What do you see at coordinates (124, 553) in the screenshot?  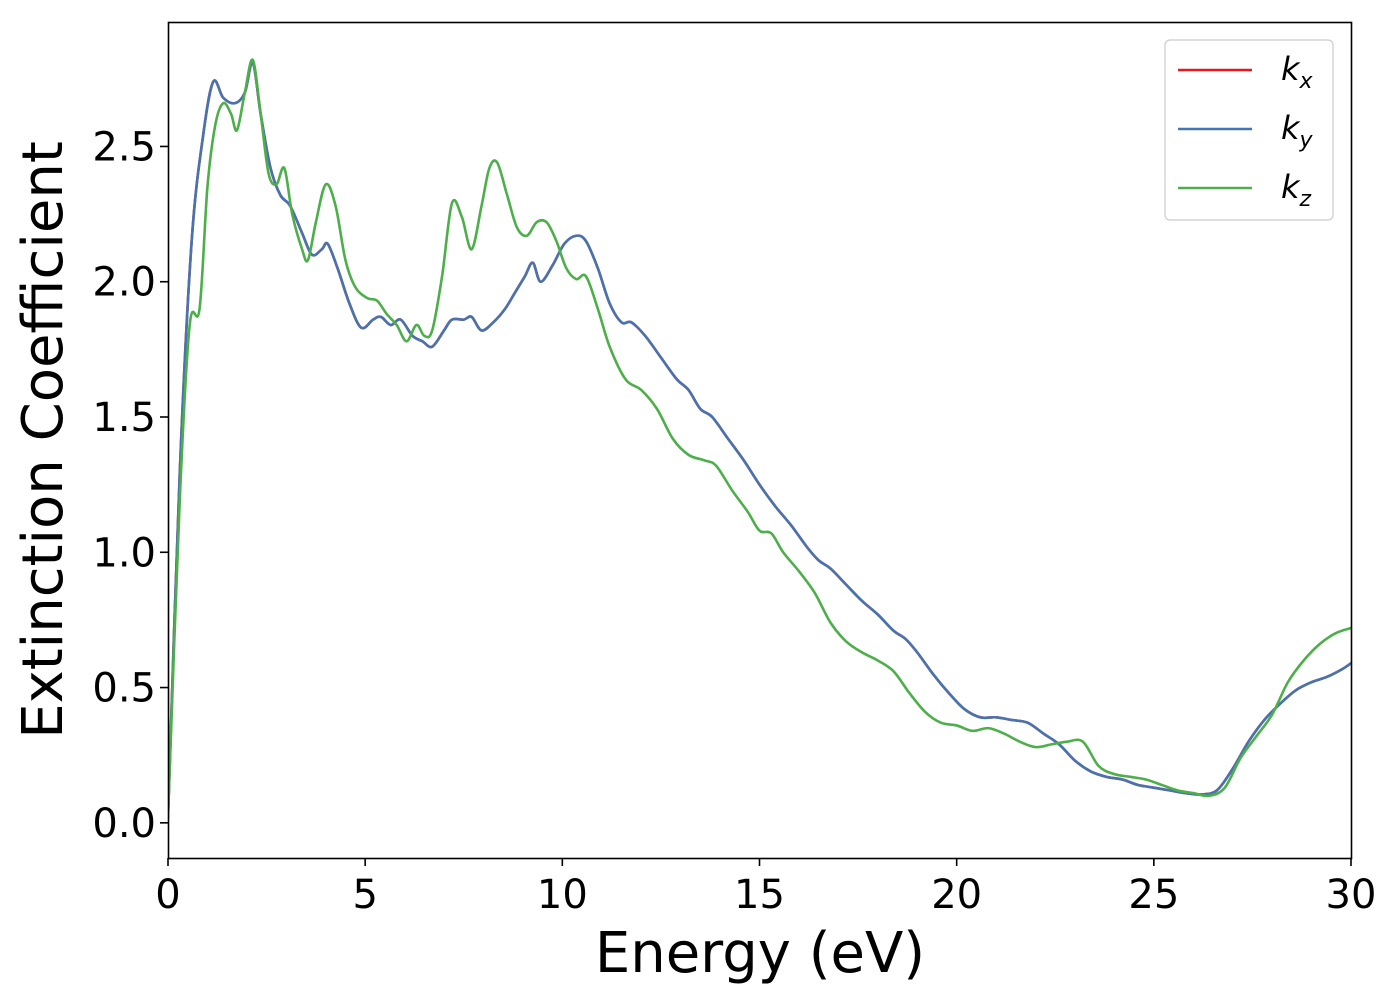 I see `y-tick-label: 1.0` at bounding box center [124, 553].